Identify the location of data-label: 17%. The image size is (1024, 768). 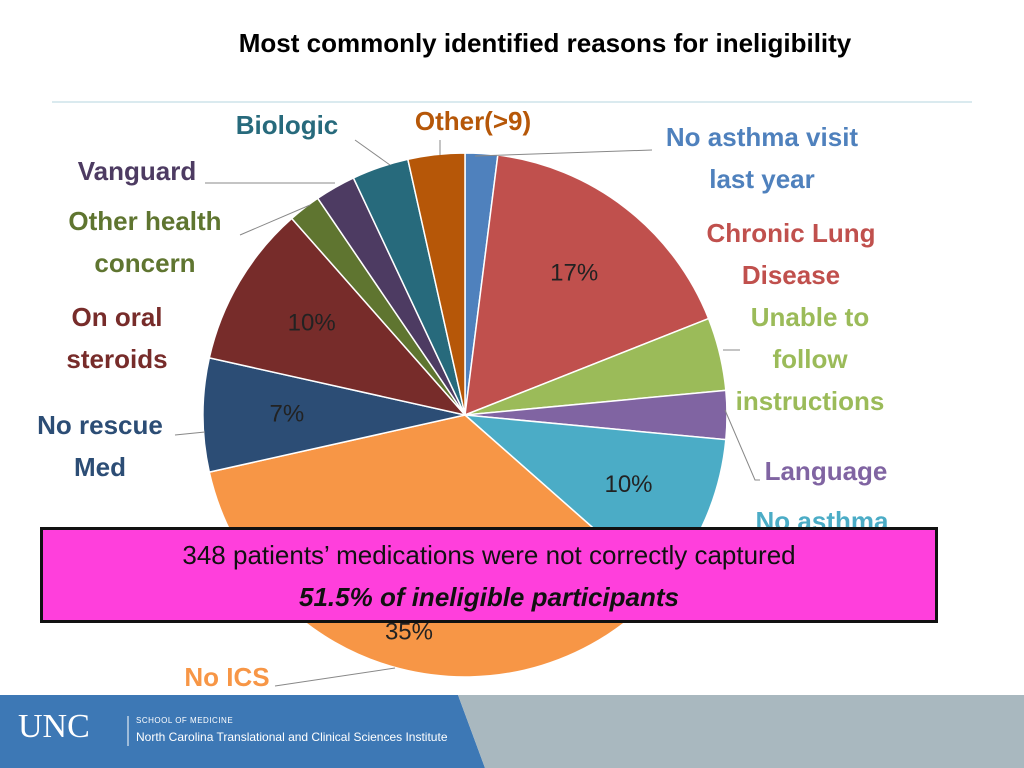
(574, 273).